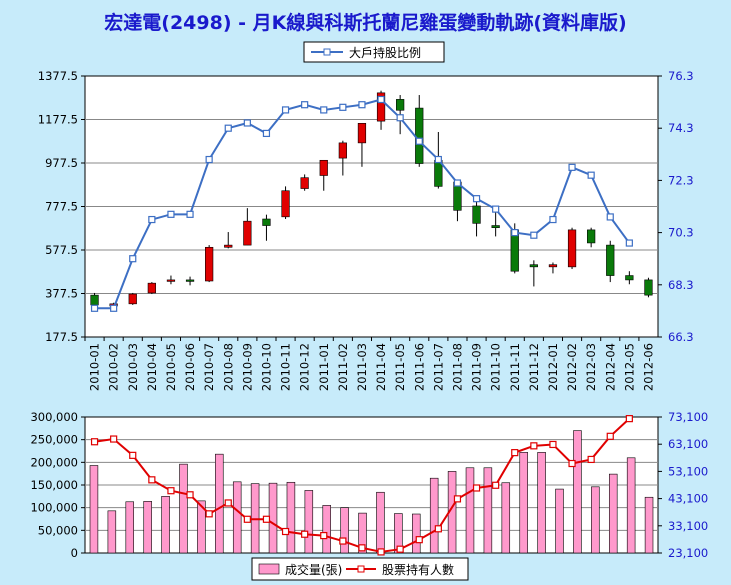 Image resolution: width=731 pixels, height=585 pixels. What do you see at coordinates (58, 530) in the screenshot?
I see `bottom-left-tick-label: 50,000` at bounding box center [58, 530].